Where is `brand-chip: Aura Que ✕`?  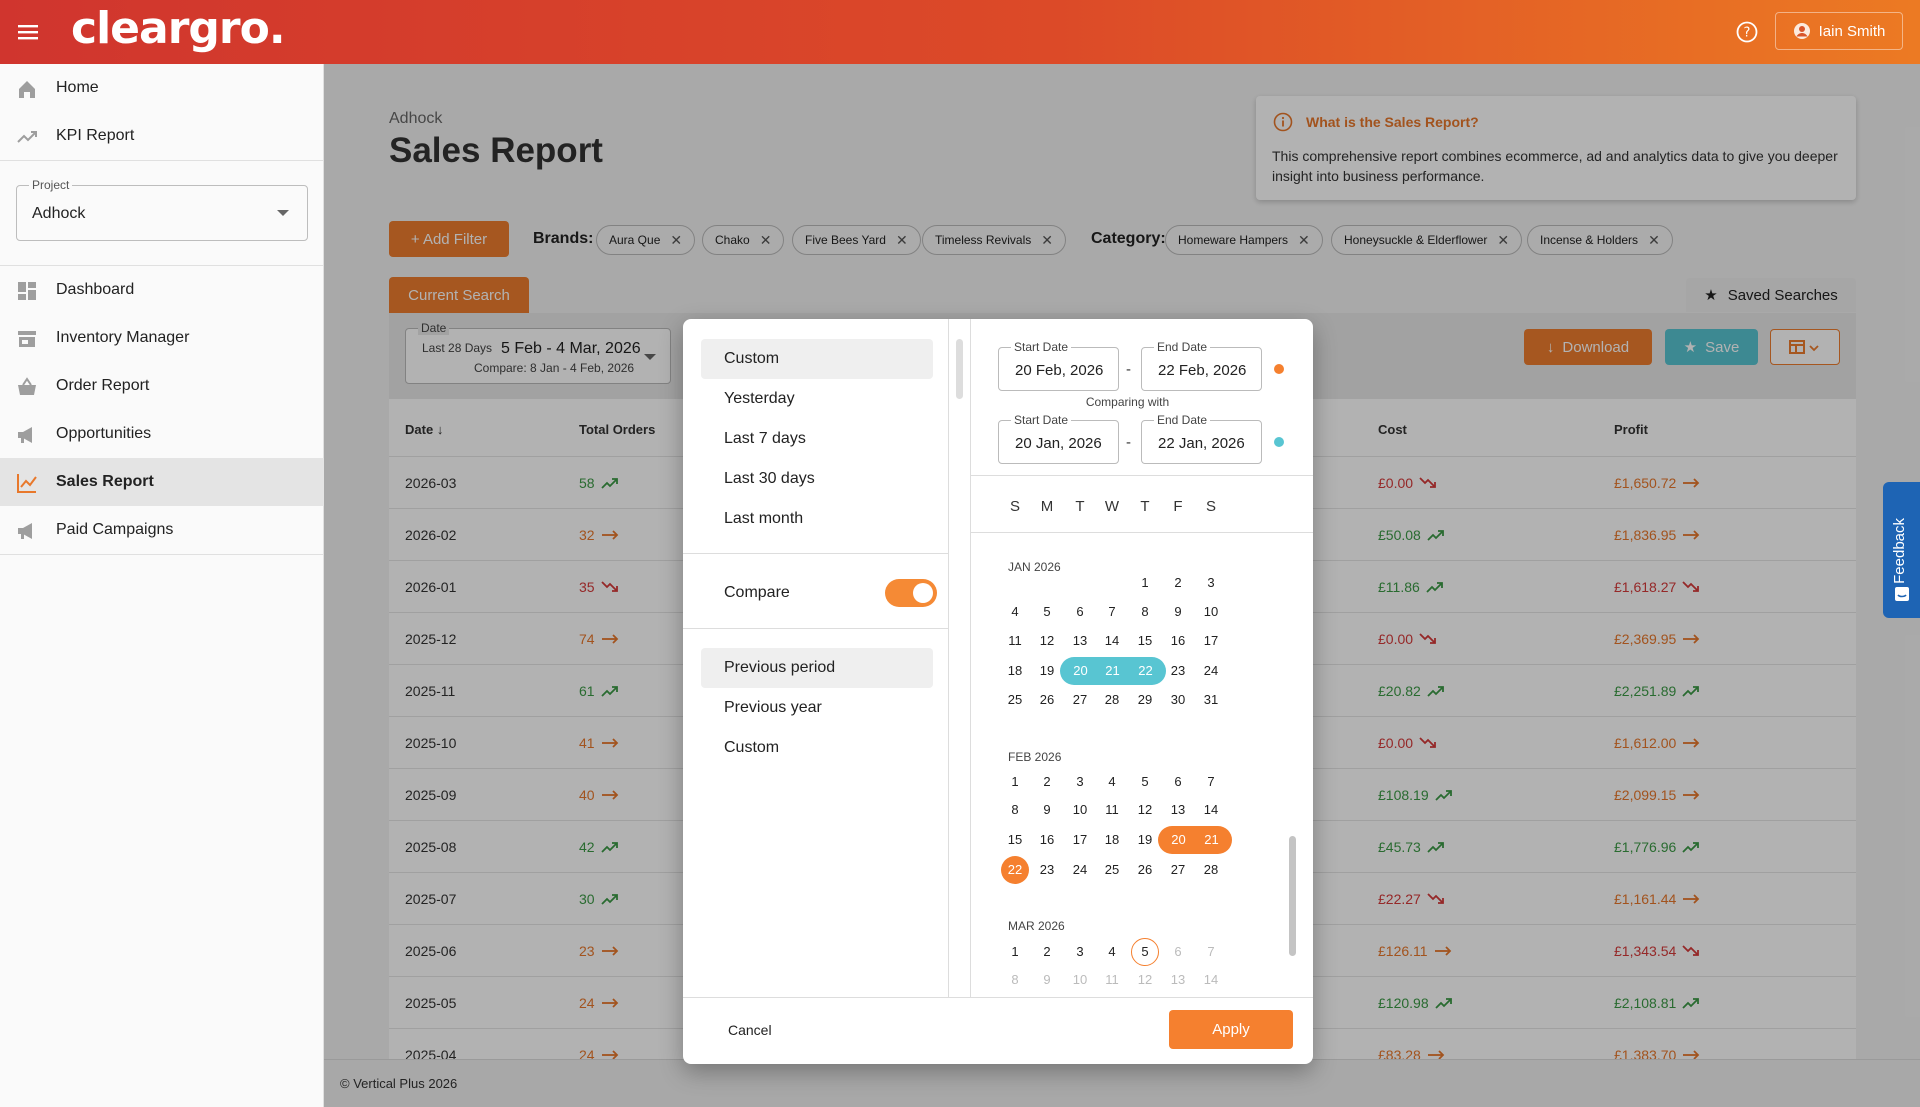 brand-chip: Aura Que ✕ is located at coordinates (646, 240).